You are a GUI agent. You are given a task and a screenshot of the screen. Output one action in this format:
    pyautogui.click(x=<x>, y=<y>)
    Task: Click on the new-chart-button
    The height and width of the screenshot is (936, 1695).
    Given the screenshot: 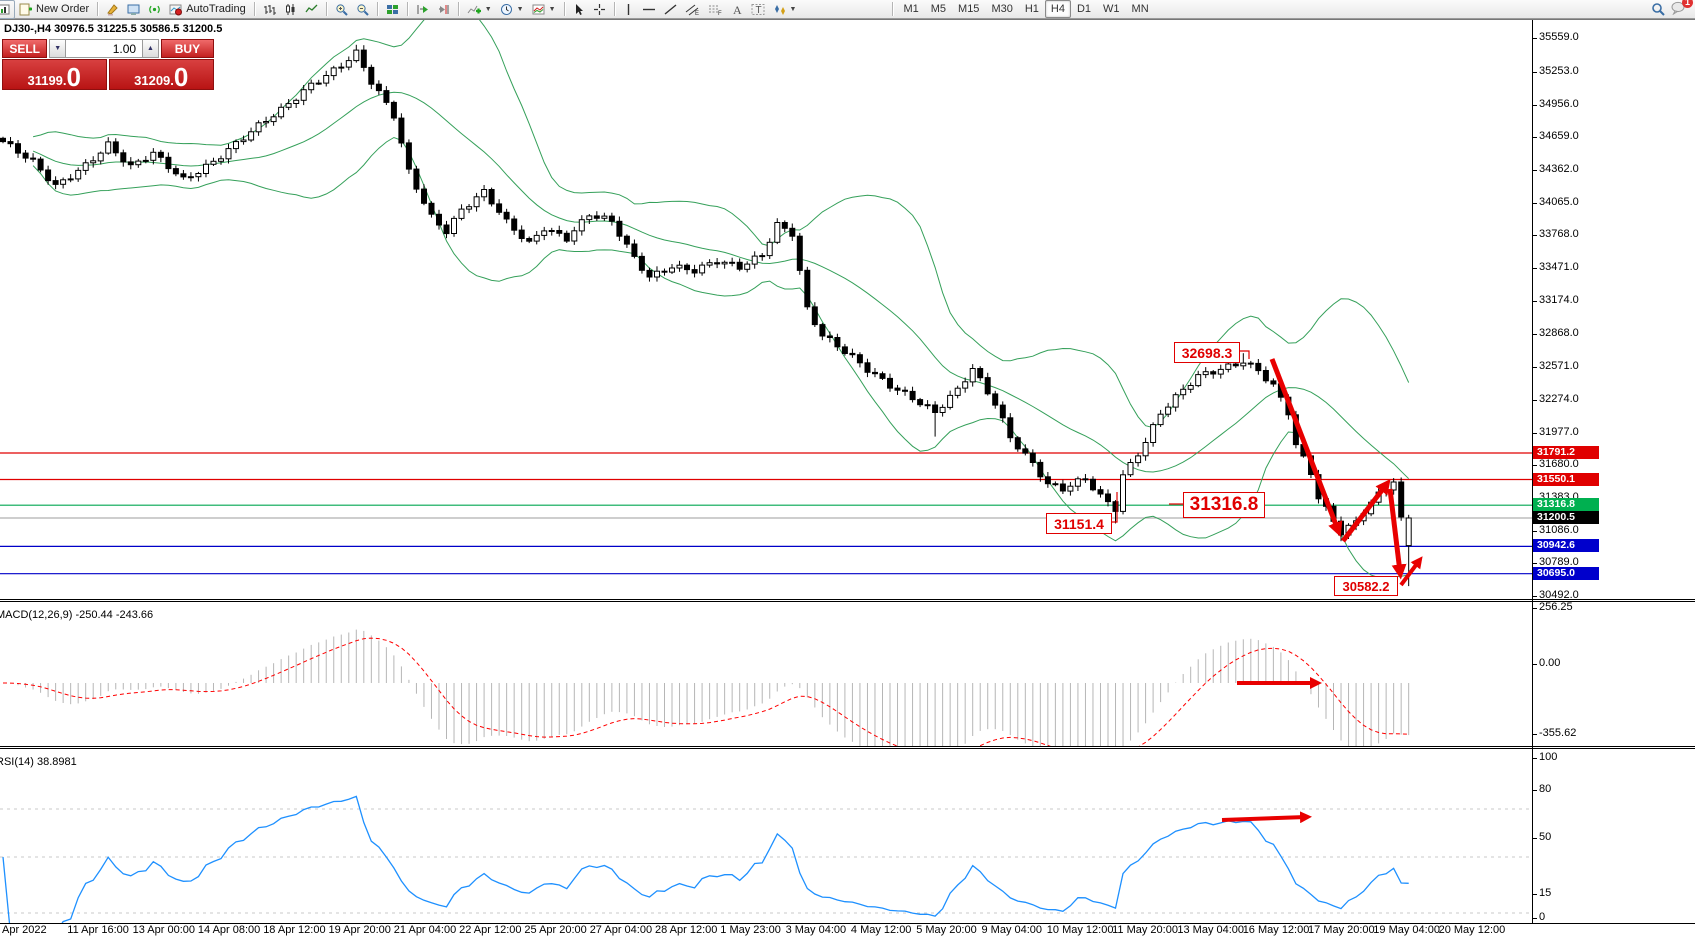 What is the action you would take?
    pyautogui.click(x=7, y=9)
    